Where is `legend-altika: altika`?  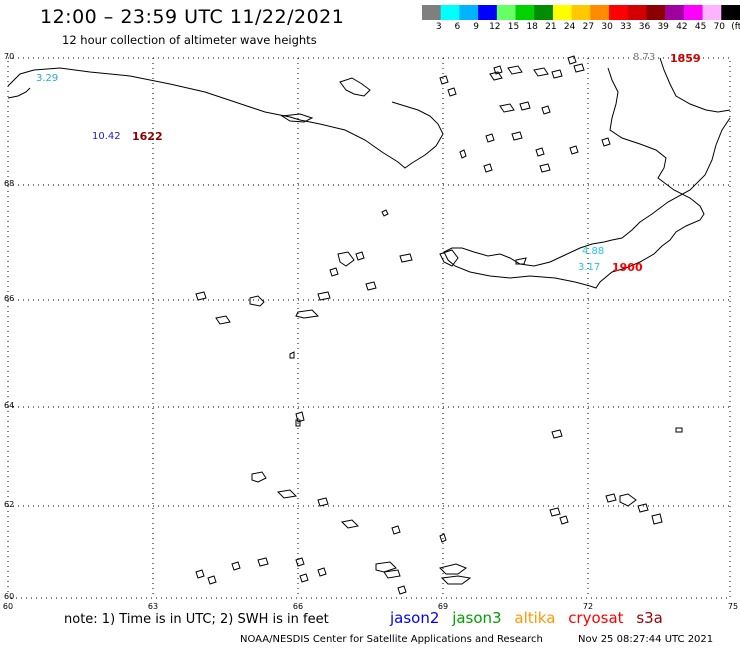 legend-altika: altika is located at coordinates (535, 618).